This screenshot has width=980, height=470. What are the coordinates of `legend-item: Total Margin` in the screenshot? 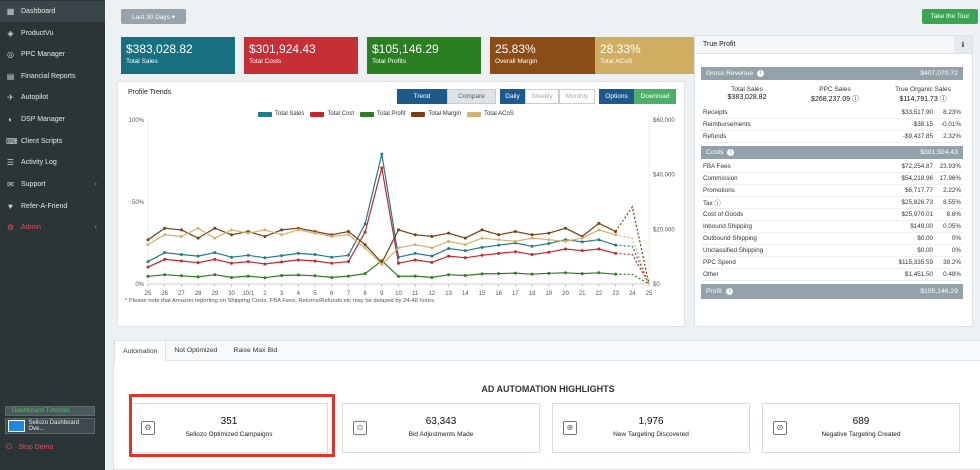 It's located at (436, 114).